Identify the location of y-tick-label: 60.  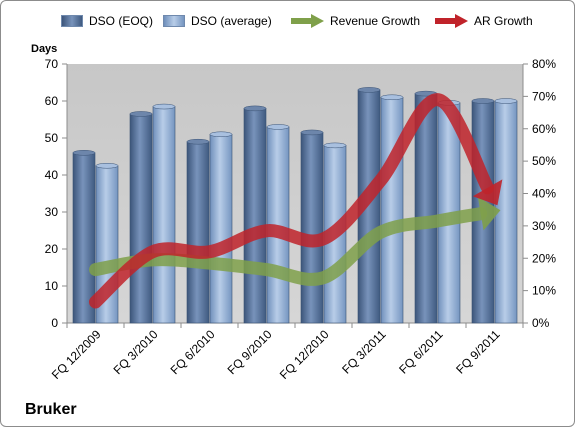
(52, 101).